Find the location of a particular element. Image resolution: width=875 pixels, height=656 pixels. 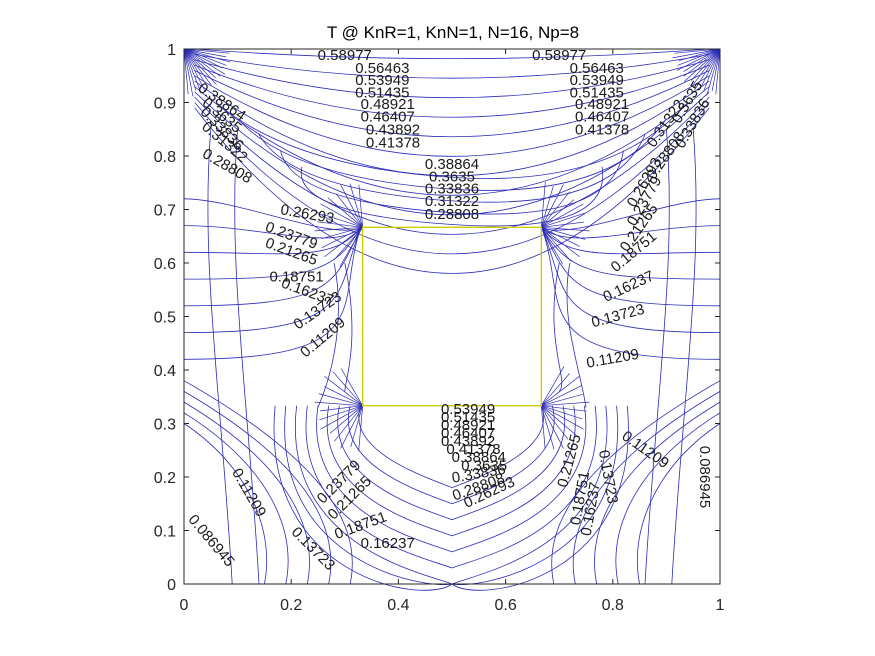

y-tick-label: 0.1 is located at coordinates (165, 532).